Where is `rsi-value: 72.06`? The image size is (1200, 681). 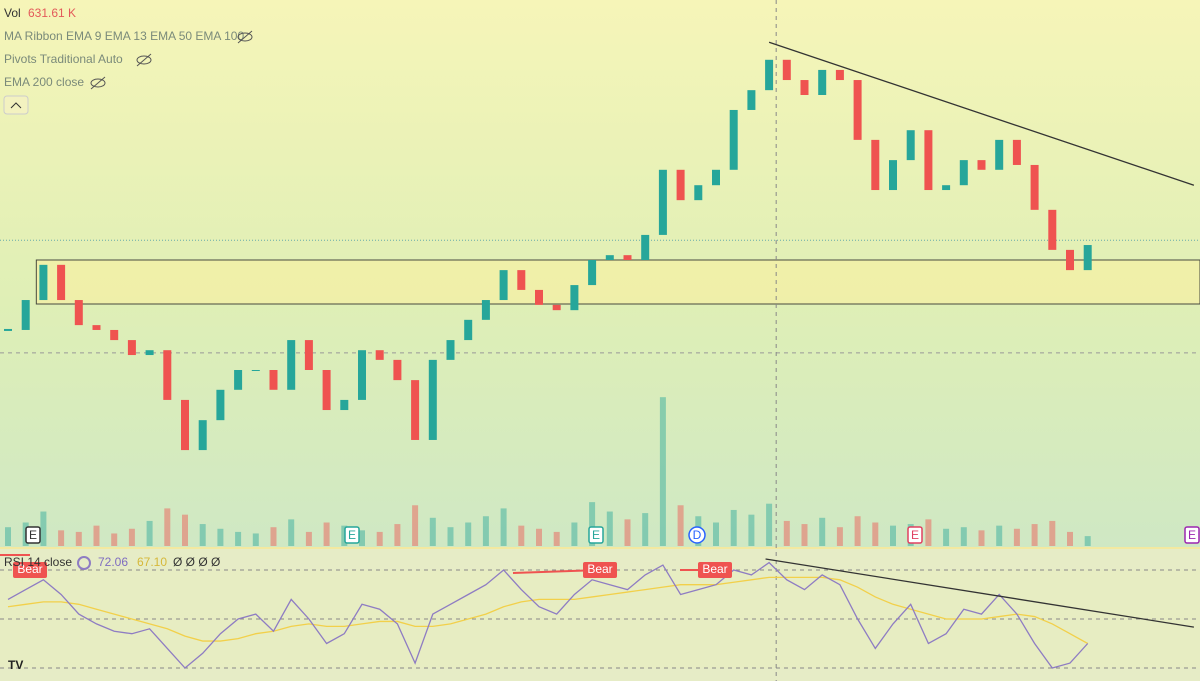 rsi-value: 72.06 is located at coordinates (113, 562).